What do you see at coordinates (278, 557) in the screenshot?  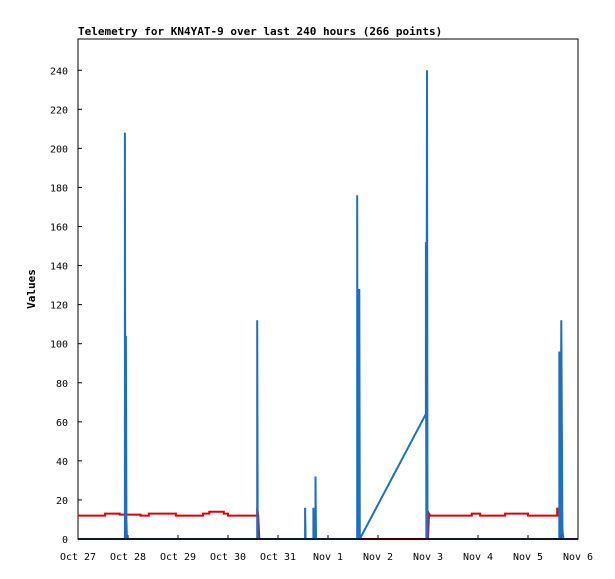 I see `x-tick-label: Oct 31` at bounding box center [278, 557].